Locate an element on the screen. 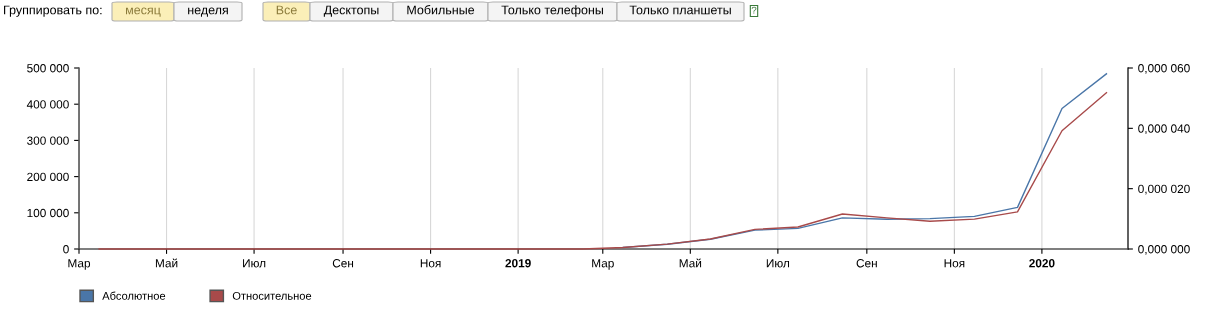  x-tick-label: 2019 is located at coordinates (518, 263).